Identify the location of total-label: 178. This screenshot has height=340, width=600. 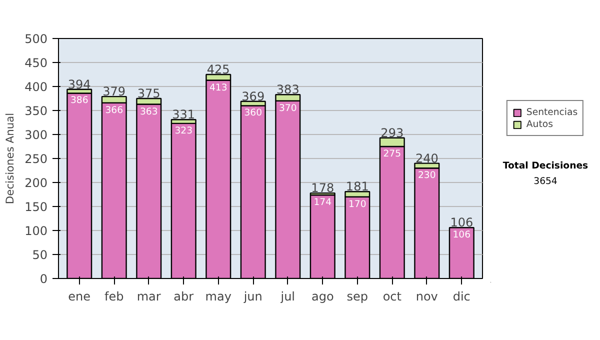
(322, 188).